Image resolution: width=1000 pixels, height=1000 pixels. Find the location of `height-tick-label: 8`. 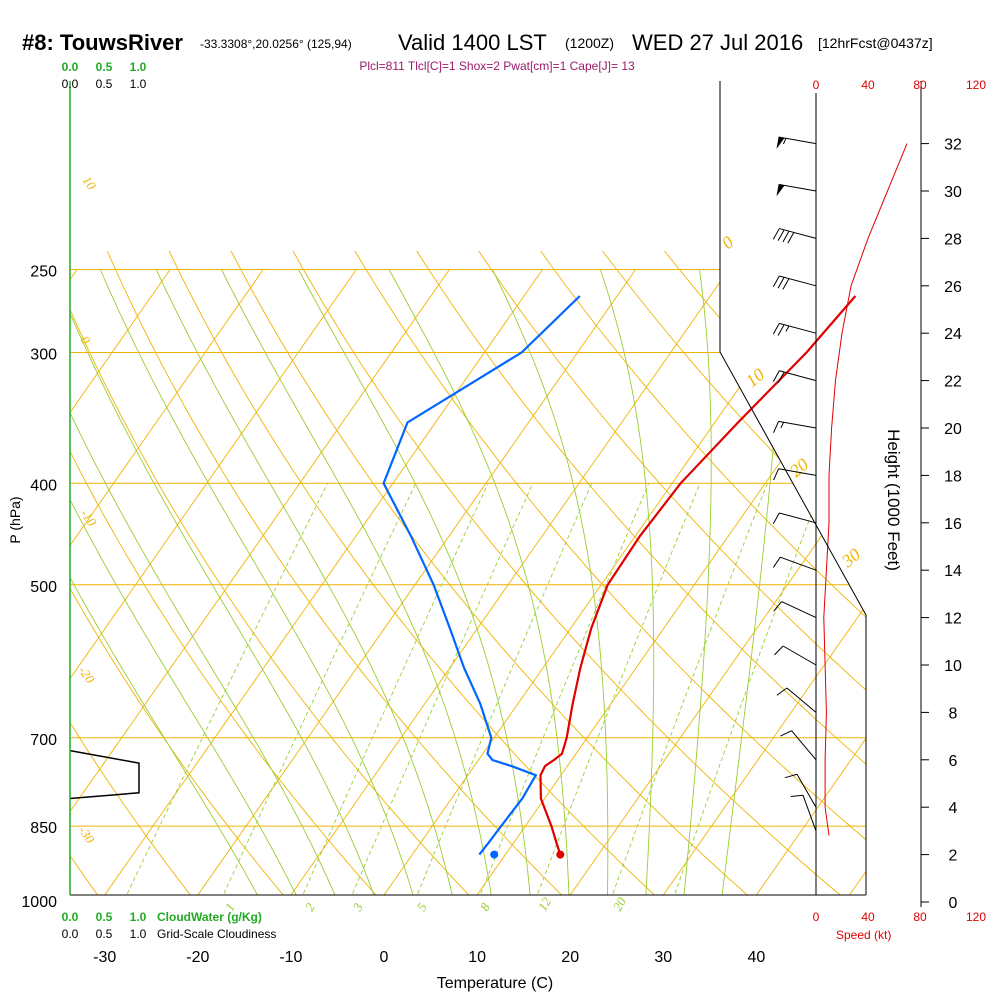

height-tick-label: 8 is located at coordinates (953, 713).